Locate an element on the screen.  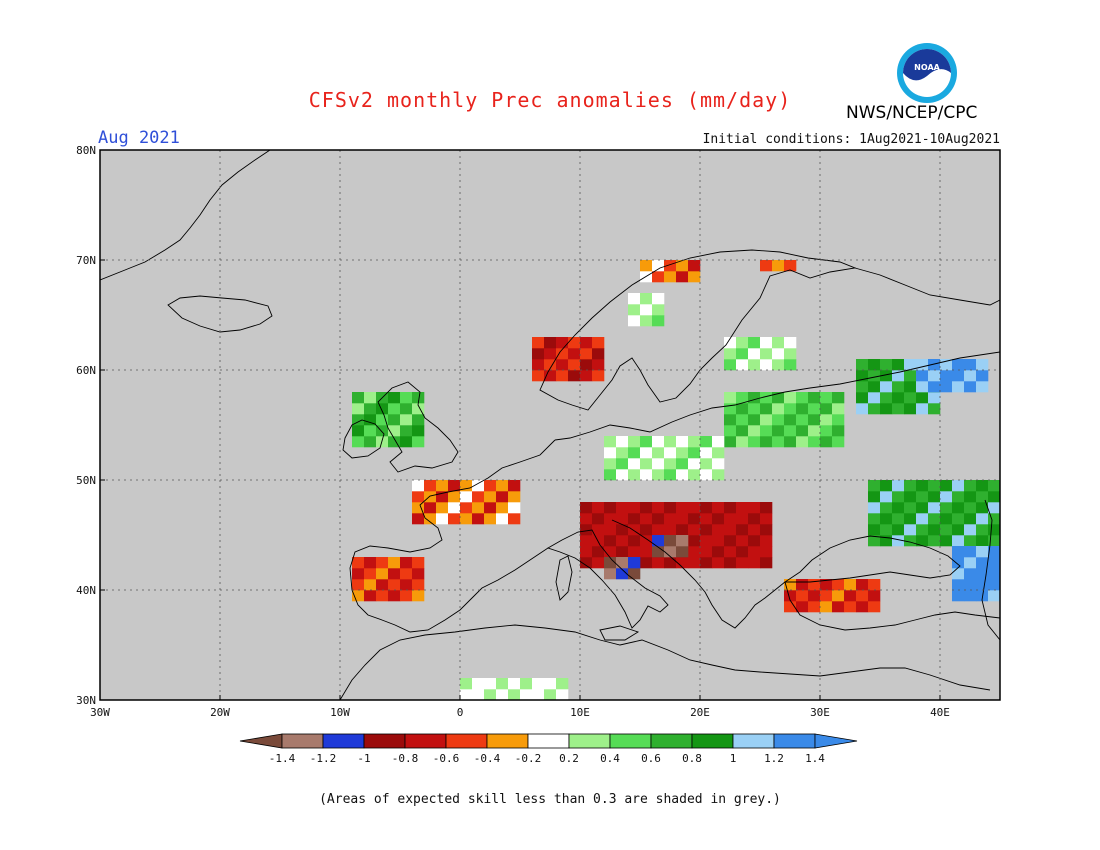
baltic-coast is located at coordinates (777, 396).